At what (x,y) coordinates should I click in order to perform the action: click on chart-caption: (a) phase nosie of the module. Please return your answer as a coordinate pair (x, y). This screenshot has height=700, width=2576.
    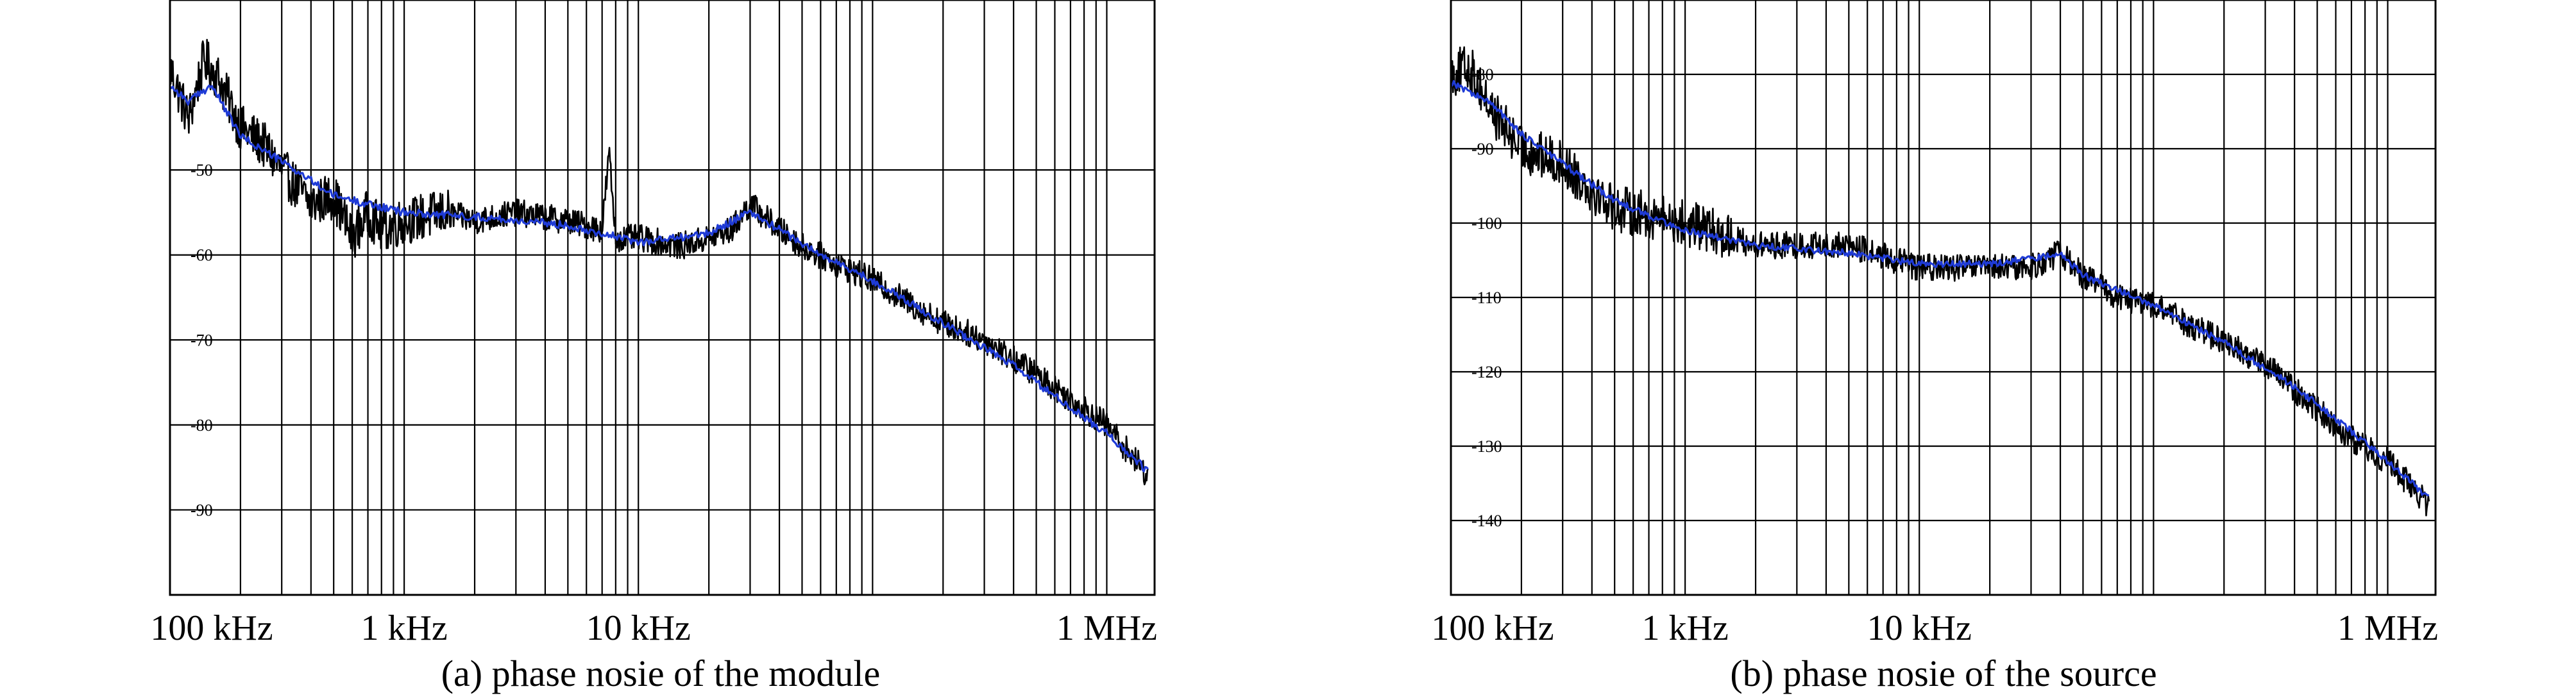
    Looking at the image, I should click on (661, 674).